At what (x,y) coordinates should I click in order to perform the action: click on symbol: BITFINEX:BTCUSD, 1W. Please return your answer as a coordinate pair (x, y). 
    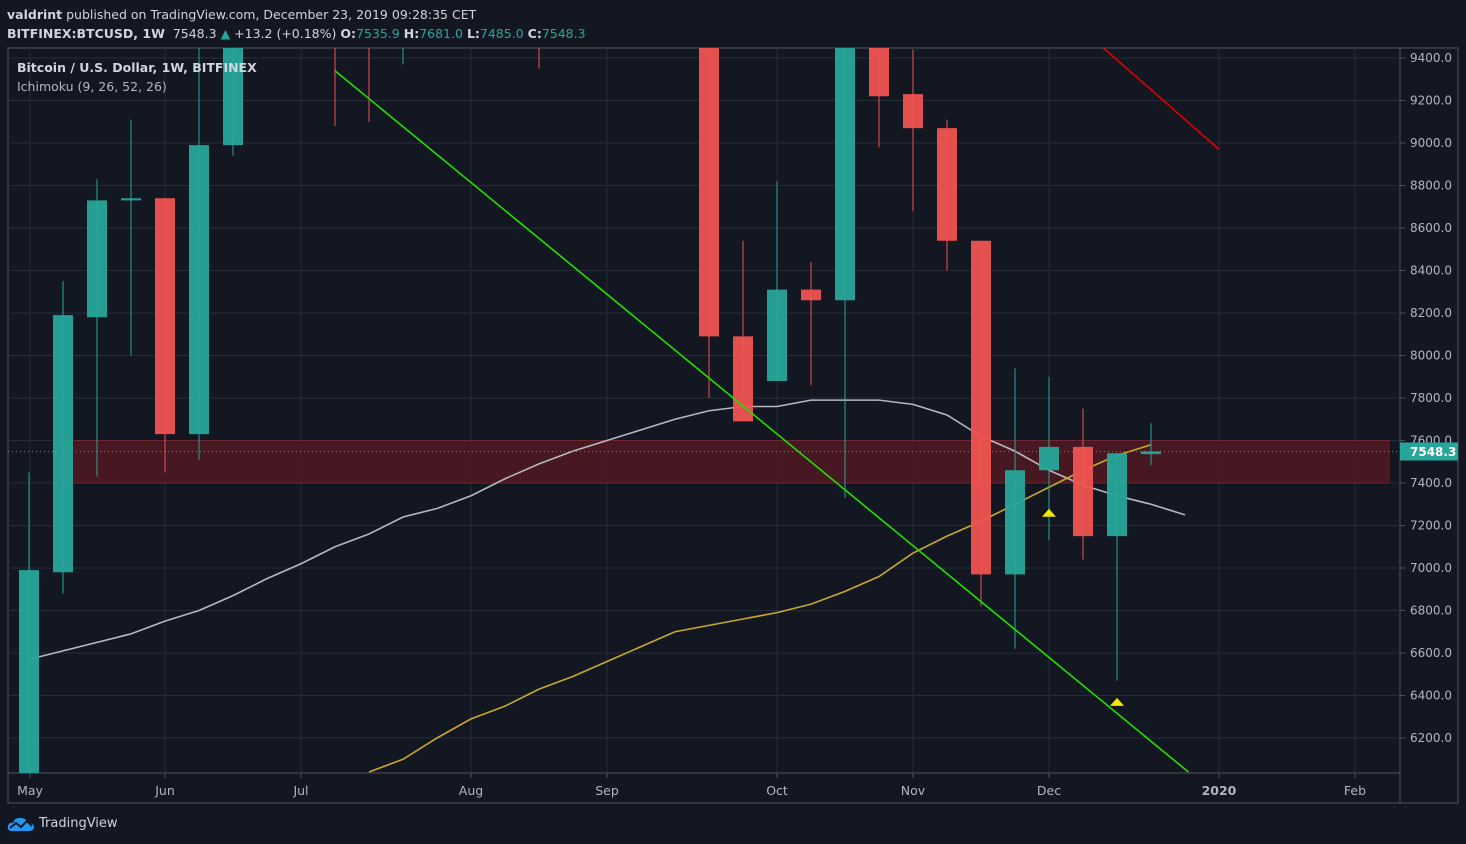
    Looking at the image, I should click on (86, 33).